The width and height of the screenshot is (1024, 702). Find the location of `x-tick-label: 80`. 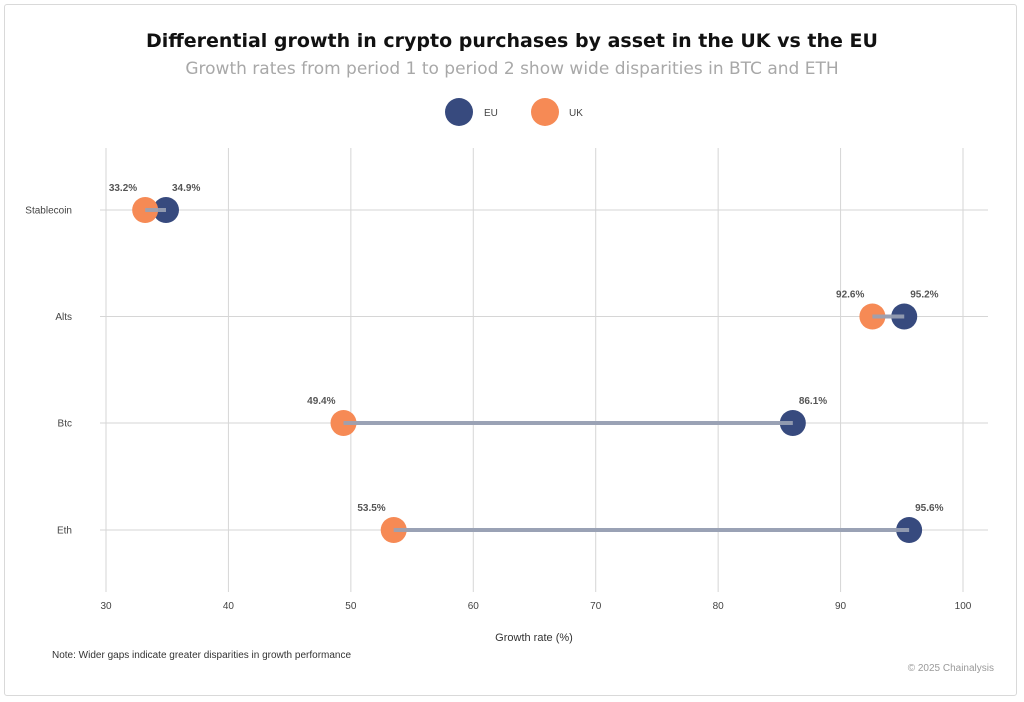

x-tick-label: 80 is located at coordinates (719, 606).